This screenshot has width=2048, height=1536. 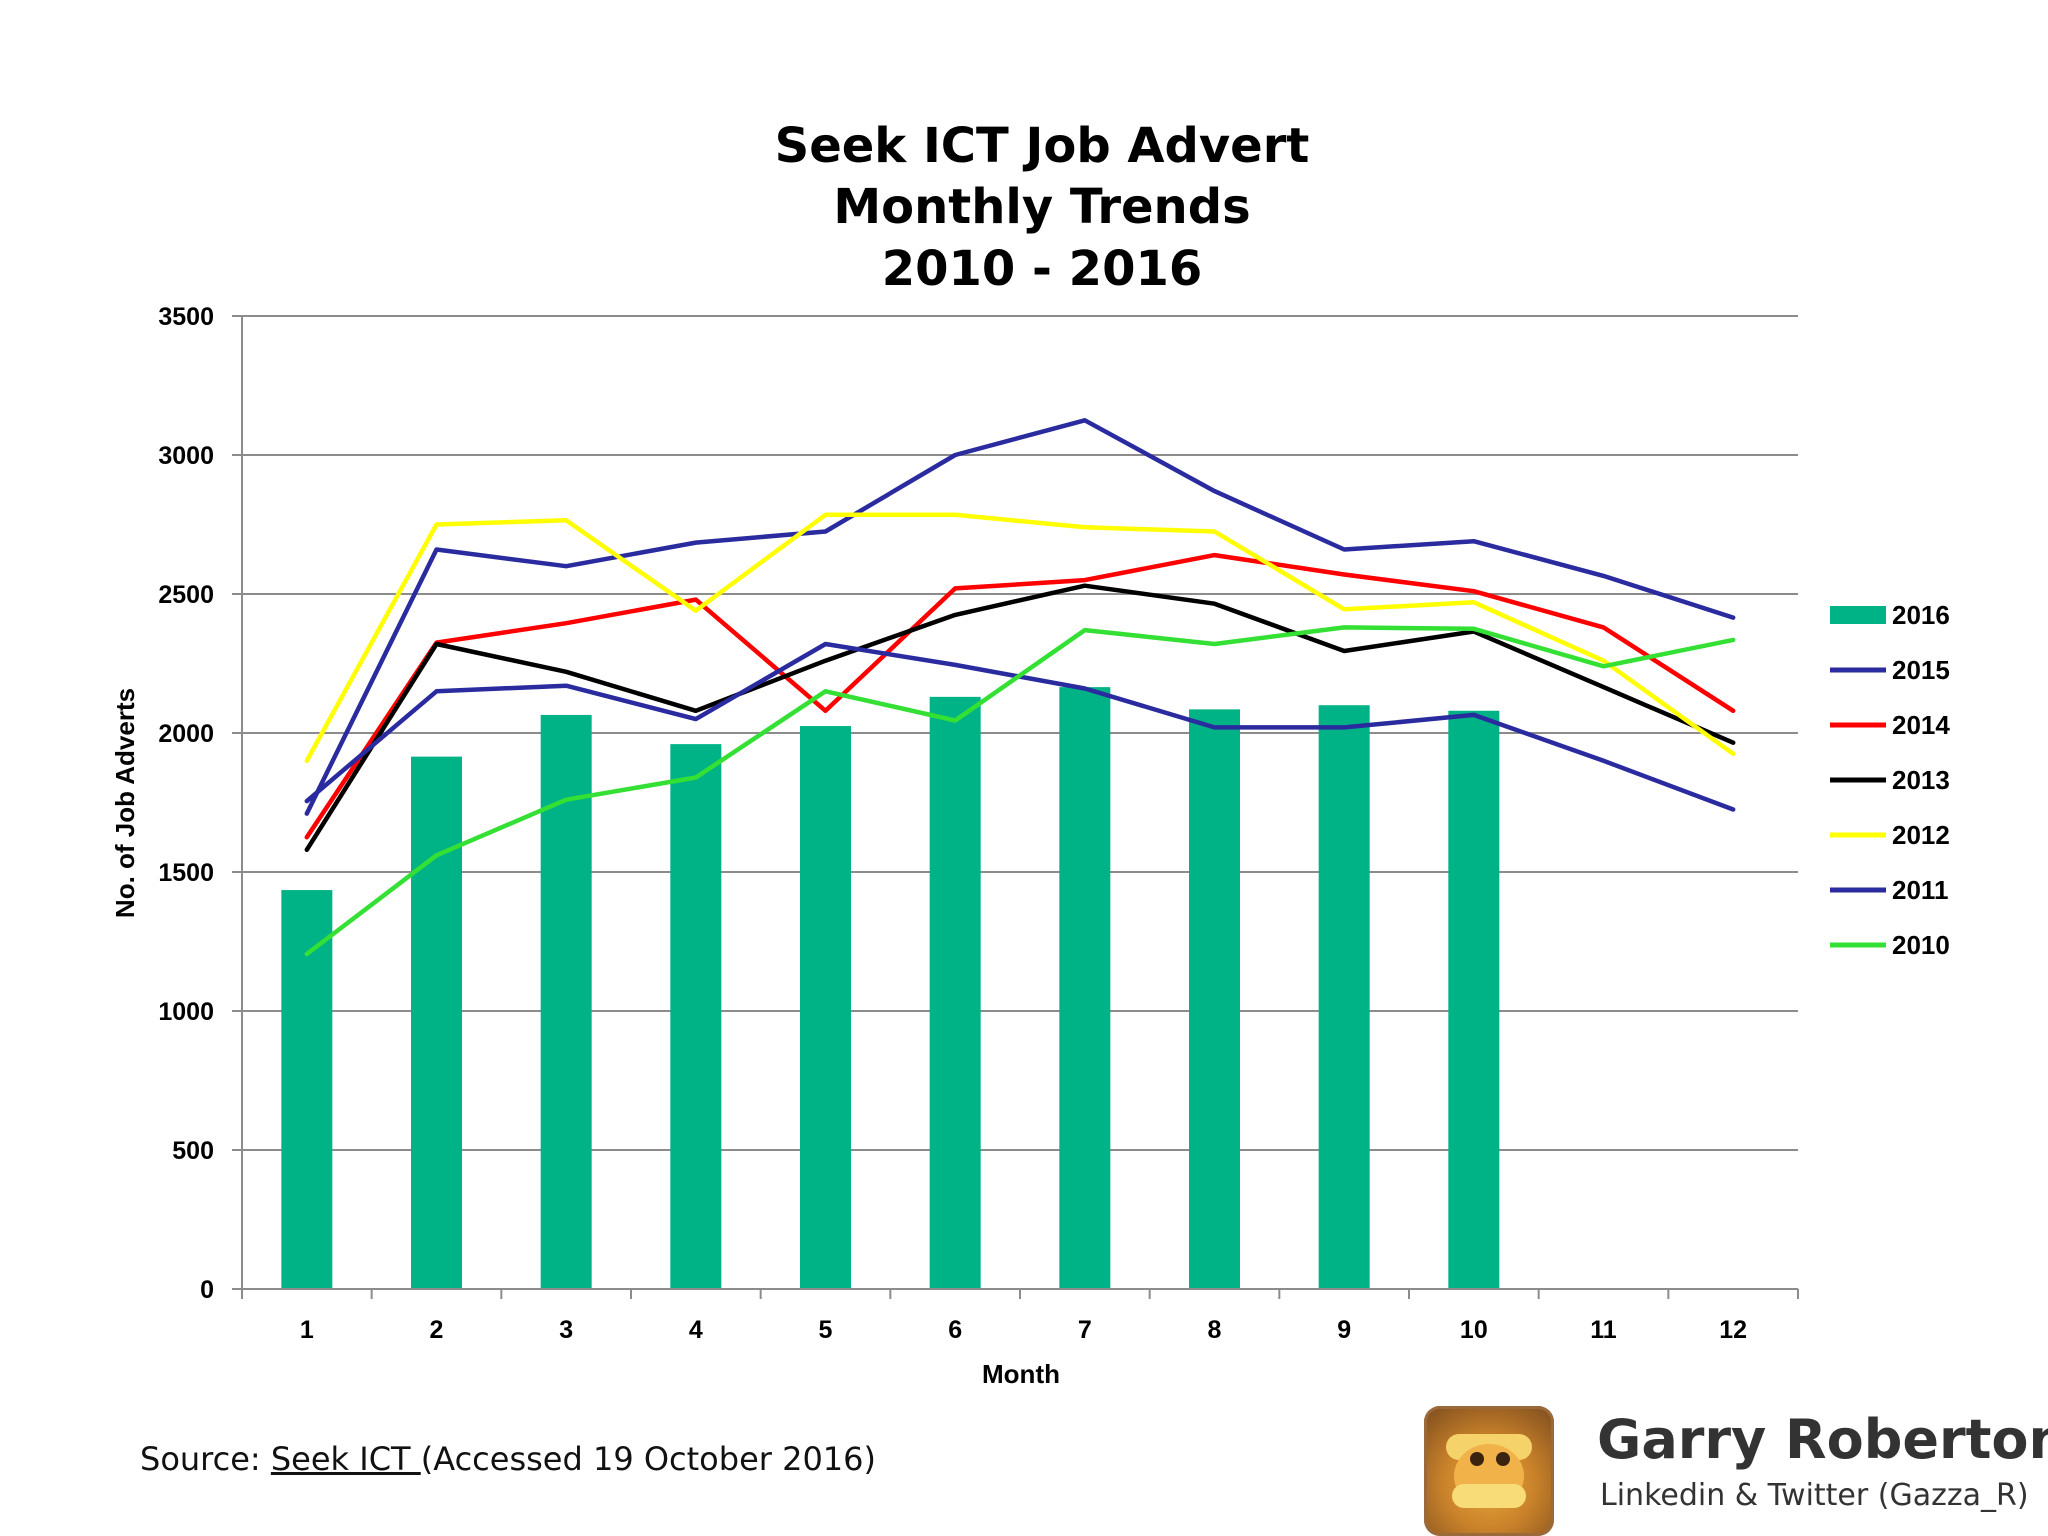 I want to click on source-prefix: Source:, so click(x=205, y=1459).